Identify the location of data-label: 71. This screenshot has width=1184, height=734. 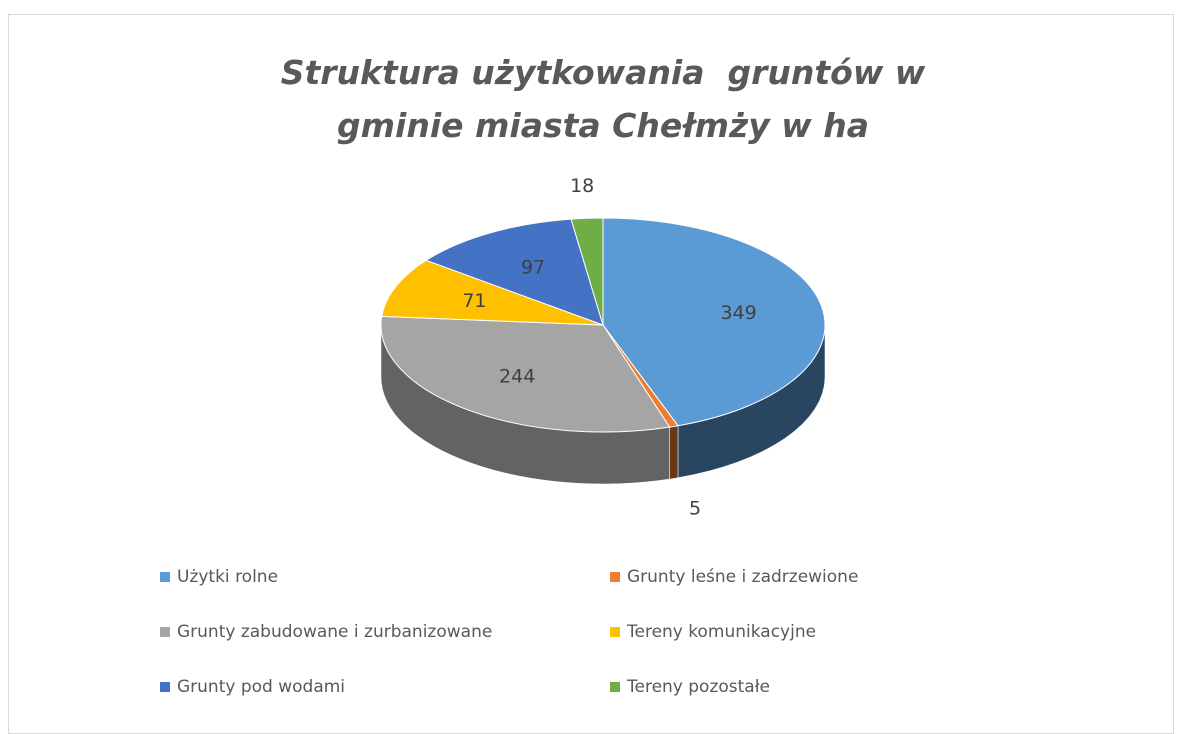
(474, 301).